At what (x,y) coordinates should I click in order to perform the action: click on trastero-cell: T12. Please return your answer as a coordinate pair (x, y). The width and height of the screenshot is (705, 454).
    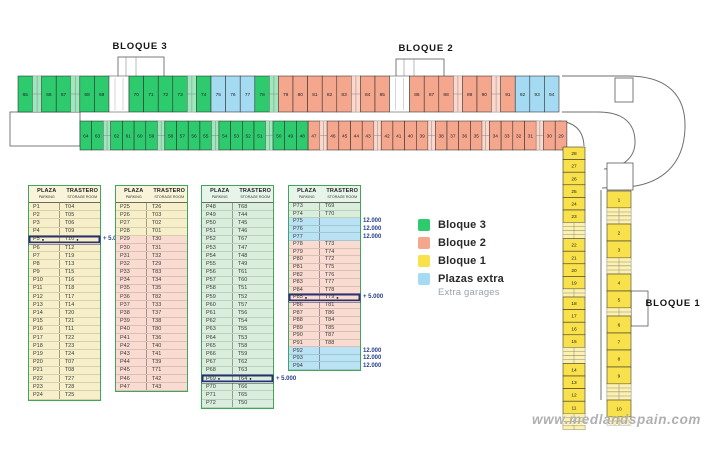
    Looking at the image, I should click on (79, 247).